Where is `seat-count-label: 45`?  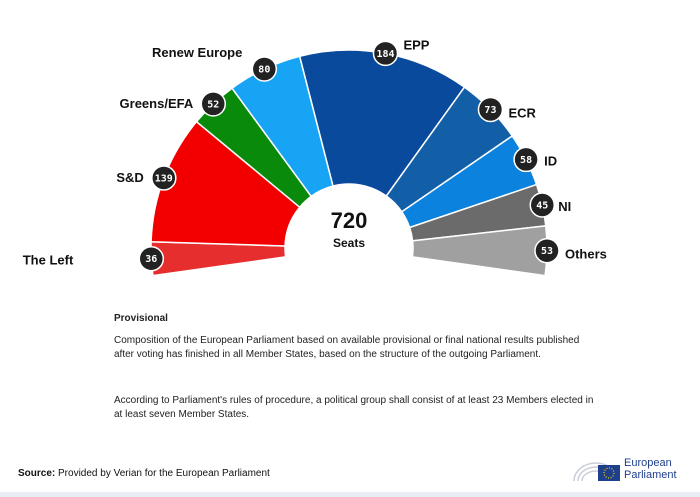
seat-count-label: 45 is located at coordinates (542, 205).